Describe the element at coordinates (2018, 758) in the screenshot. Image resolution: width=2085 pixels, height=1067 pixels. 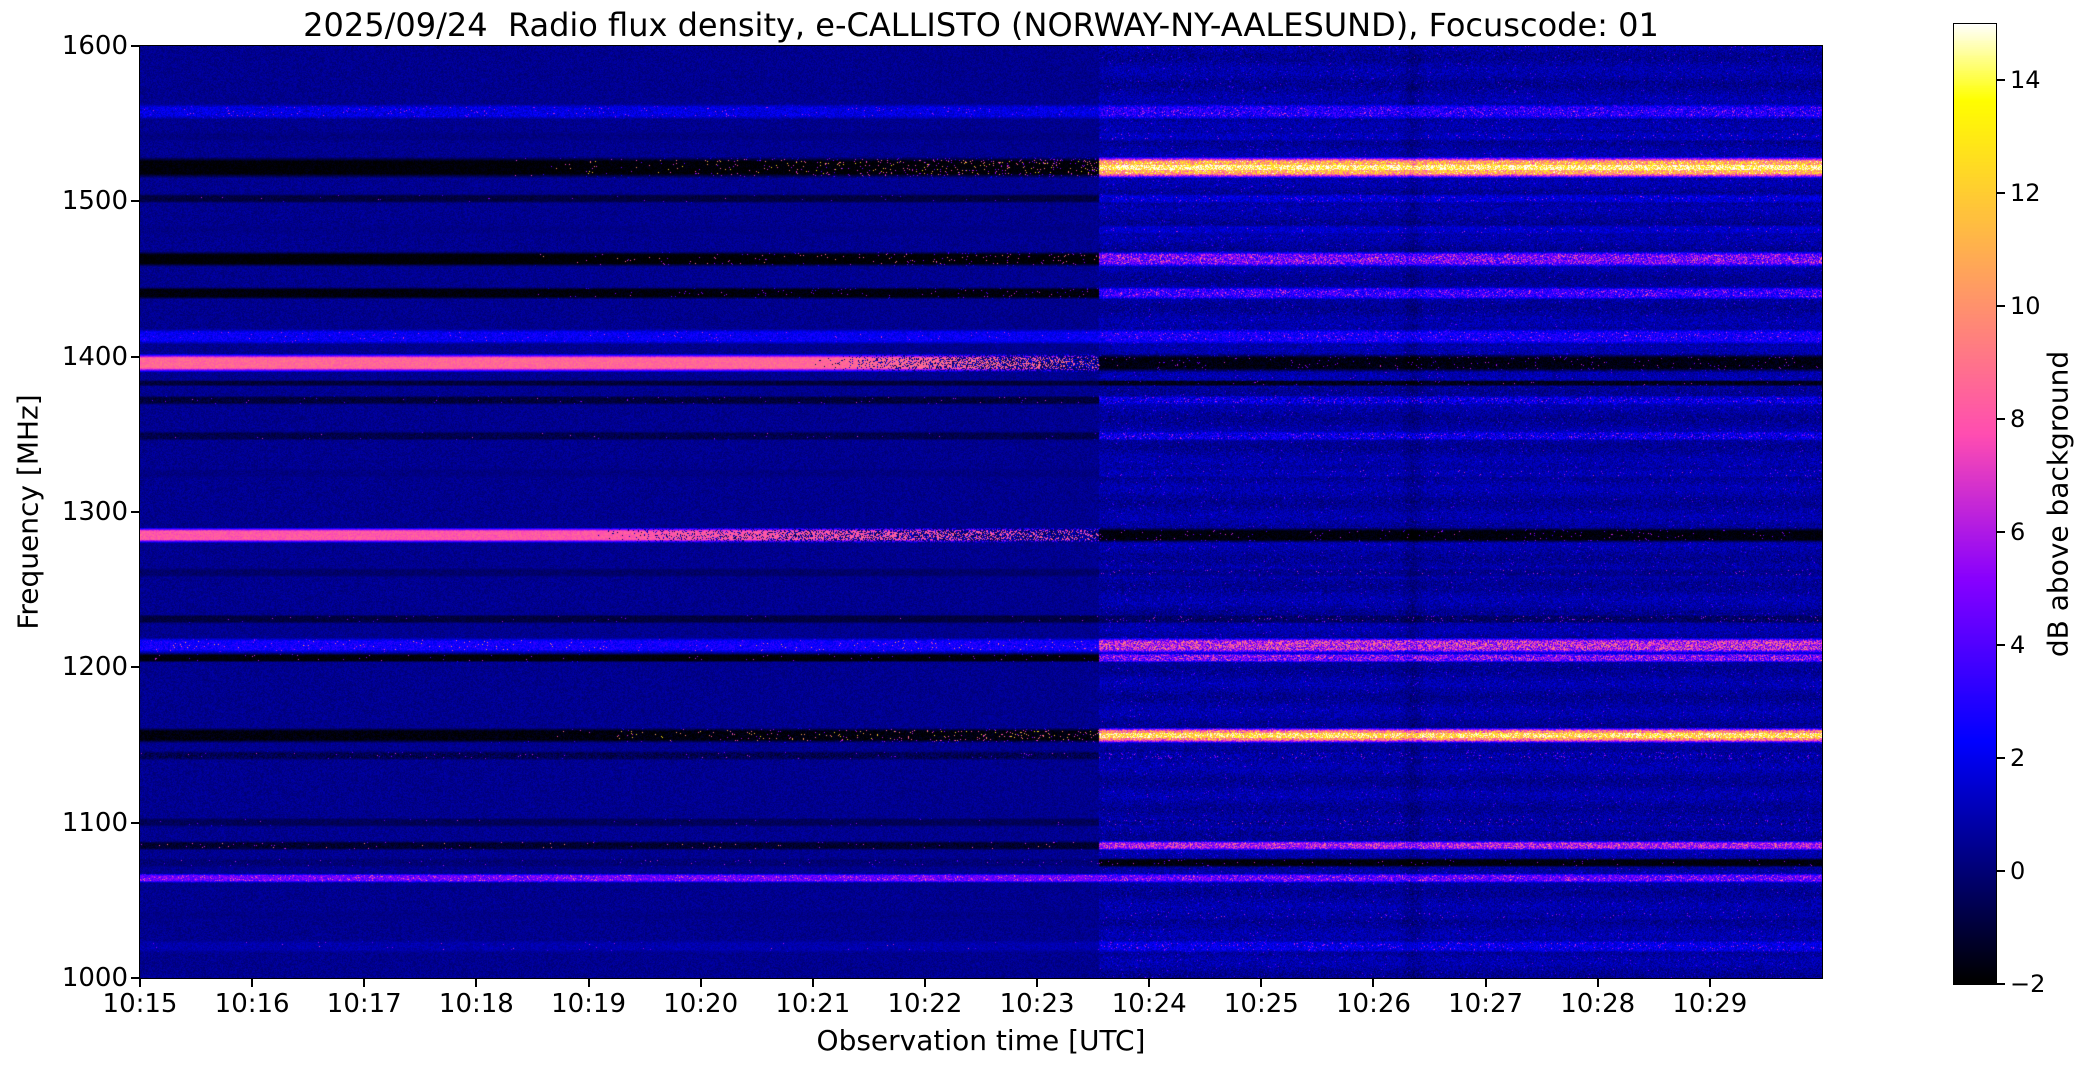
I see `colorbar-tick-label: 2` at that location.